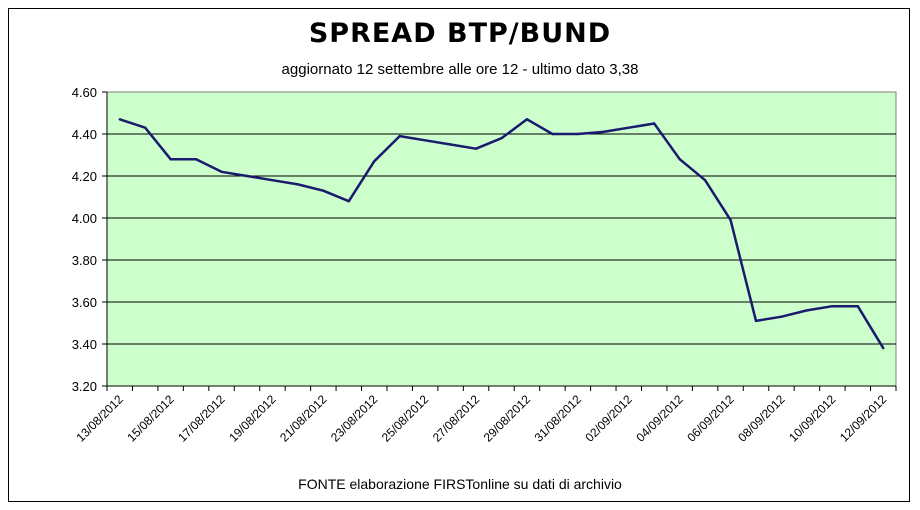  Describe the element at coordinates (354, 418) in the screenshot. I see `x-tick-label: 23/08/2012` at that location.